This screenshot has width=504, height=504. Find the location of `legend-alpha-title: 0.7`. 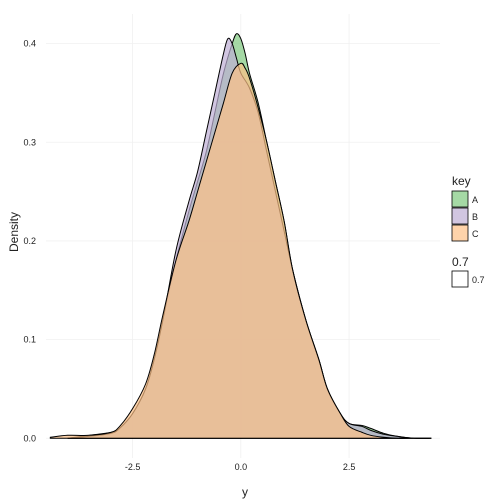

legend-alpha-title: 0.7 is located at coordinates (460, 262).